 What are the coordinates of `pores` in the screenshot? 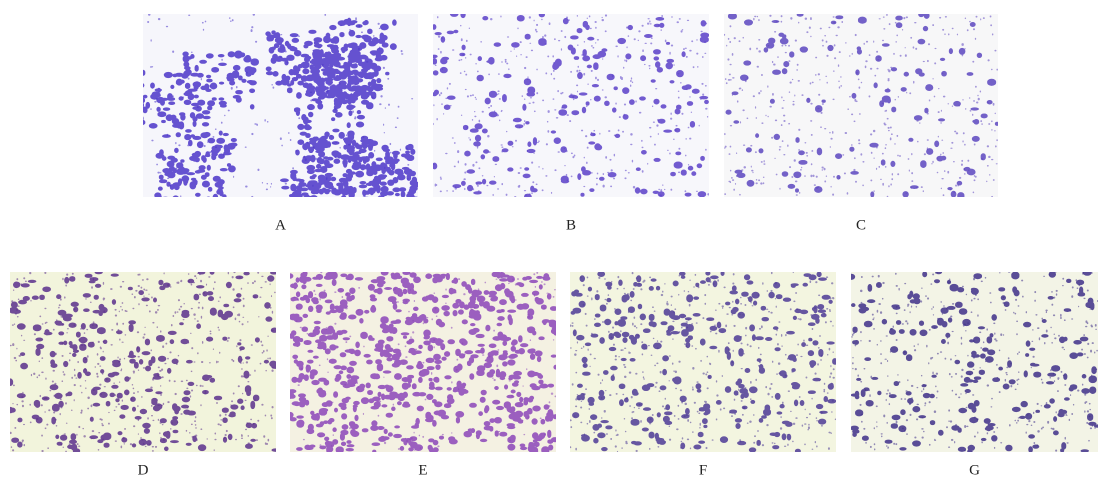 It's located at (571, 105).